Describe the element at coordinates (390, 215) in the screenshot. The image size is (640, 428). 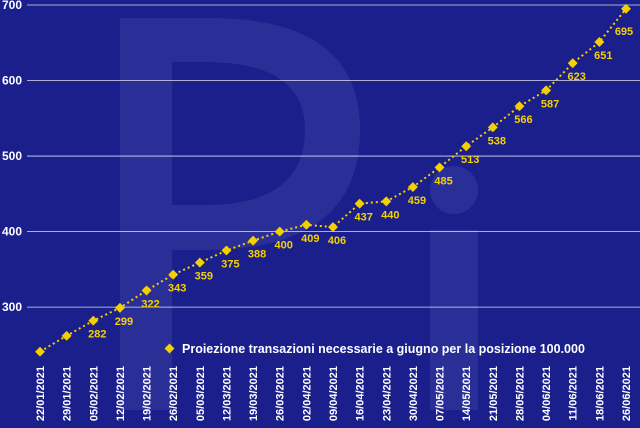
I see `data-label: 440` at that location.